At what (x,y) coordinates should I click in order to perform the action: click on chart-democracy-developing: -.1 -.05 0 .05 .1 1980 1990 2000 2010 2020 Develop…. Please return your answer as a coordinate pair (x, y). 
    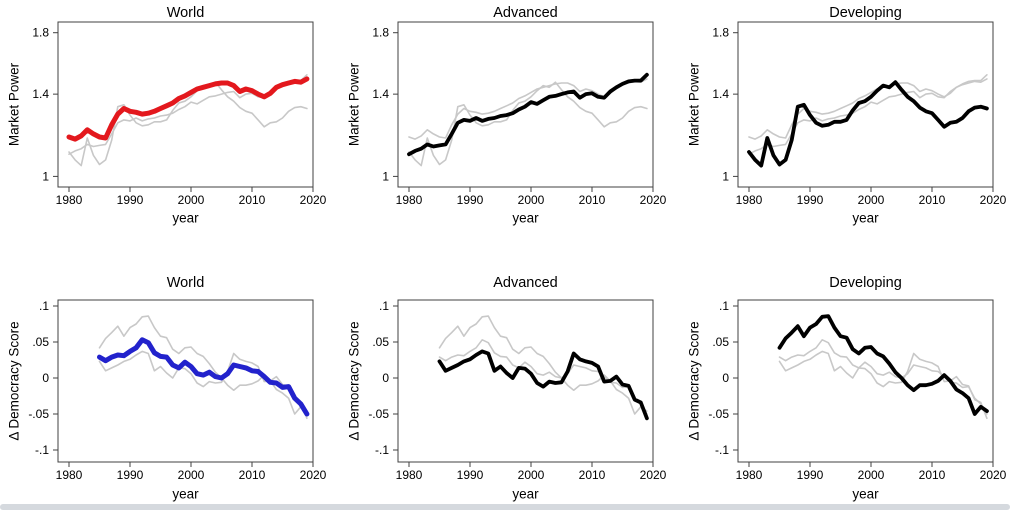
    Looking at the image, I should click on (847, 388).